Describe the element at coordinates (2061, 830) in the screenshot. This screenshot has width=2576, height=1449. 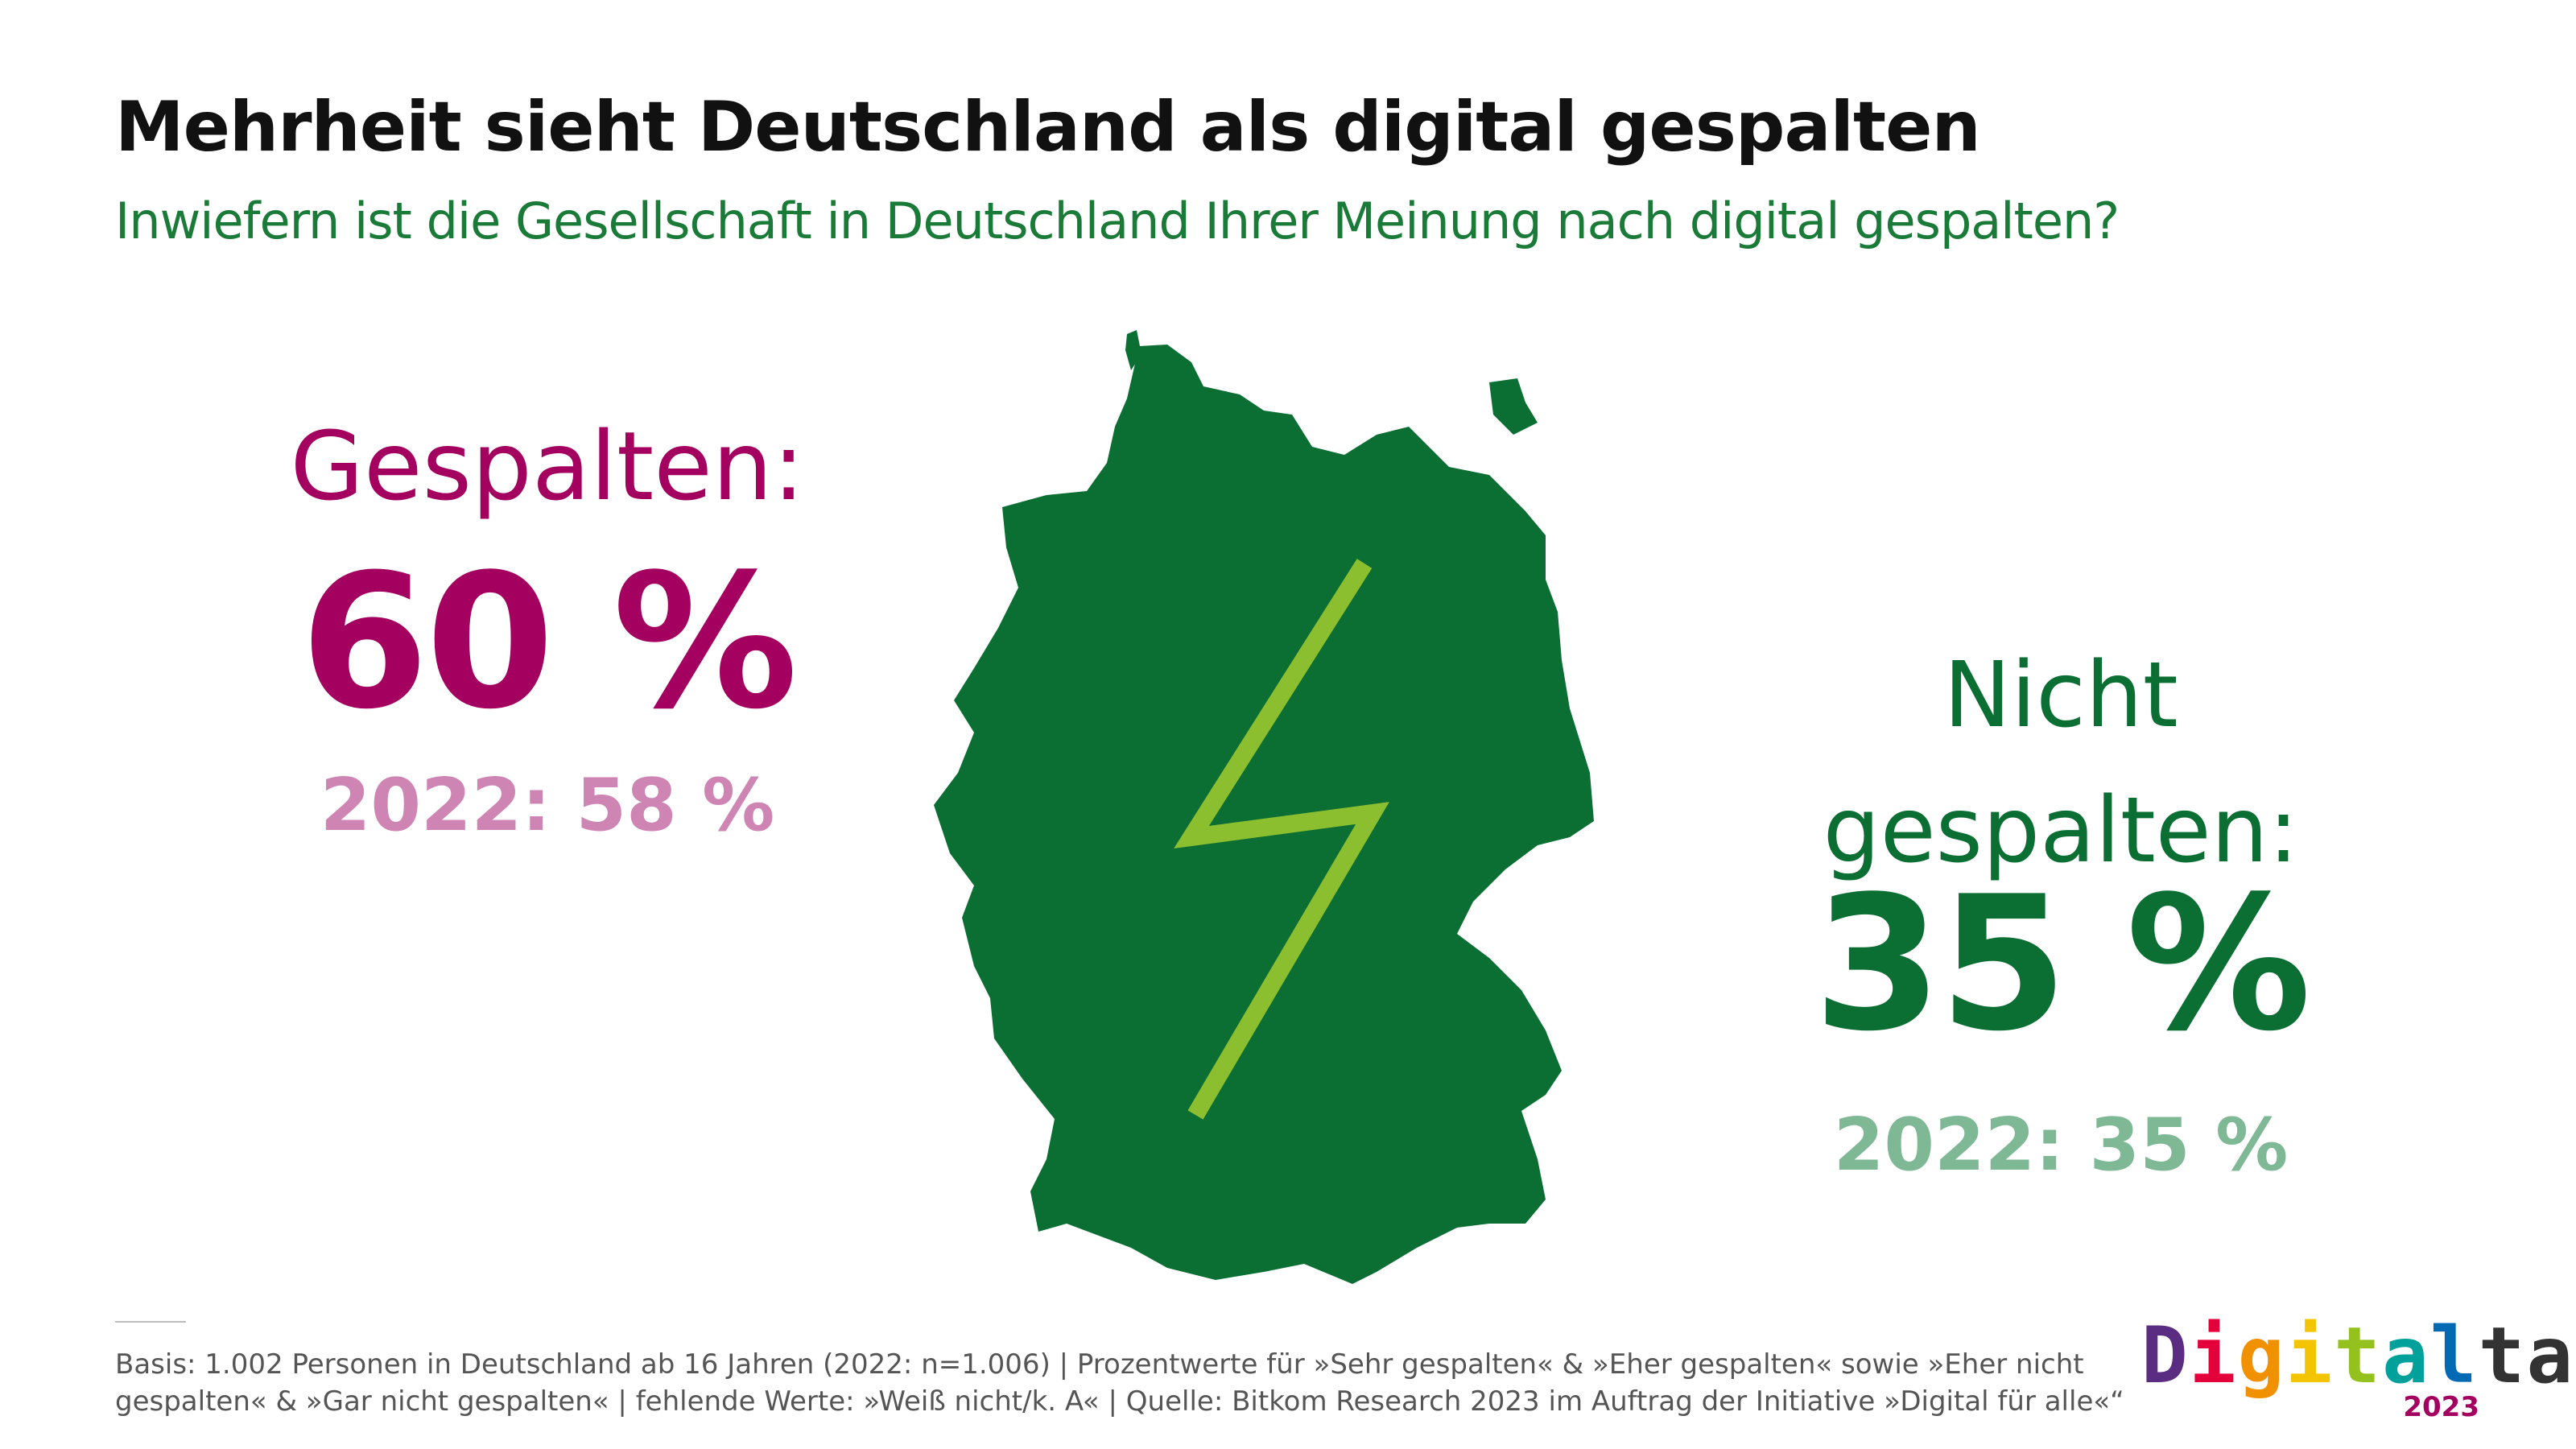
I see `nicht-gespalten-label-line2: gespalten:` at that location.